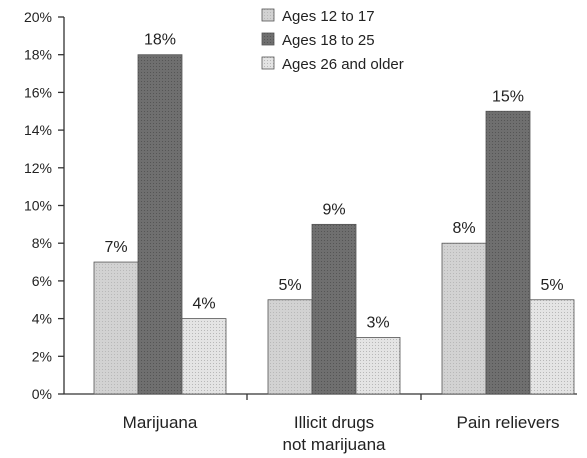 The width and height of the screenshot is (587, 458). I want to click on y-tick-label: 4%, so click(42, 319).